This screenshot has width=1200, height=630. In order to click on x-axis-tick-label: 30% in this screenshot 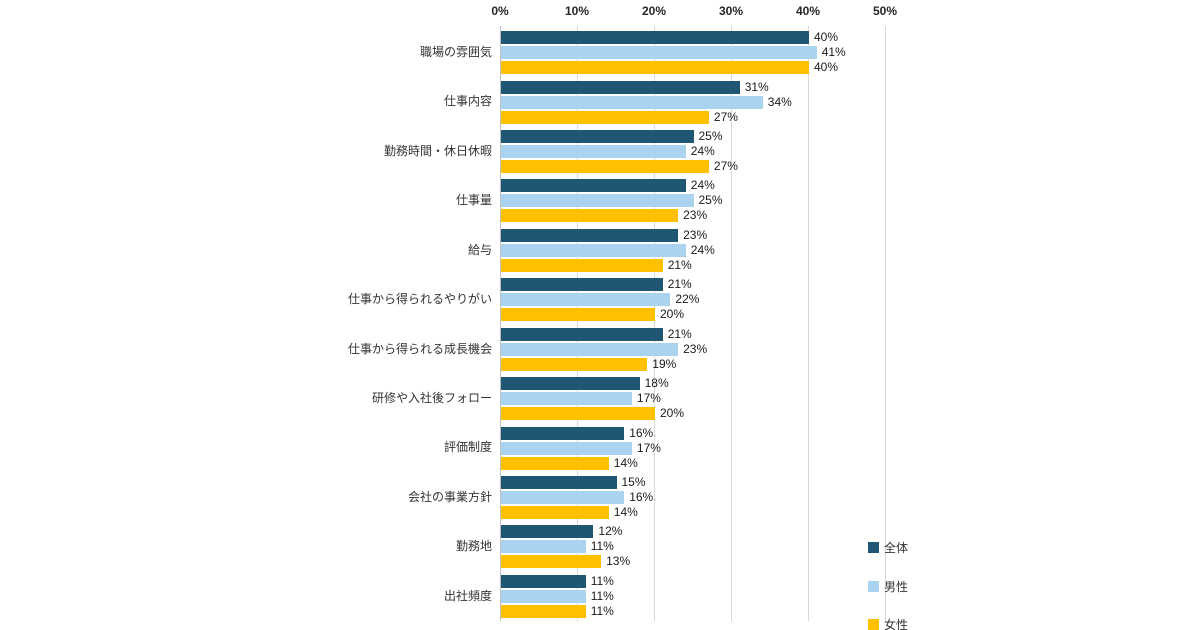, I will do `click(731, 11)`.